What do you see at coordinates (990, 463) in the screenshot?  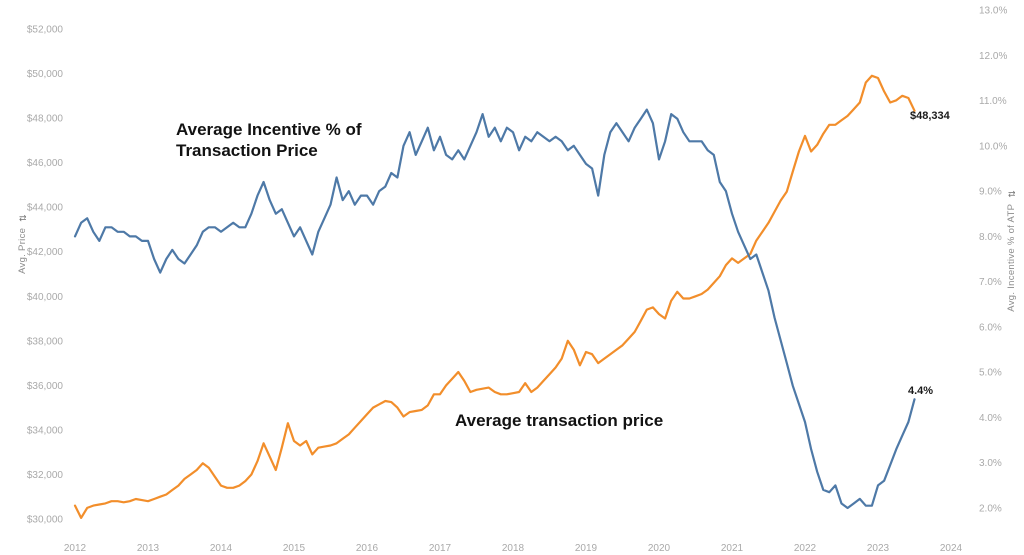 I see `svg-text: 3.0%` at bounding box center [990, 463].